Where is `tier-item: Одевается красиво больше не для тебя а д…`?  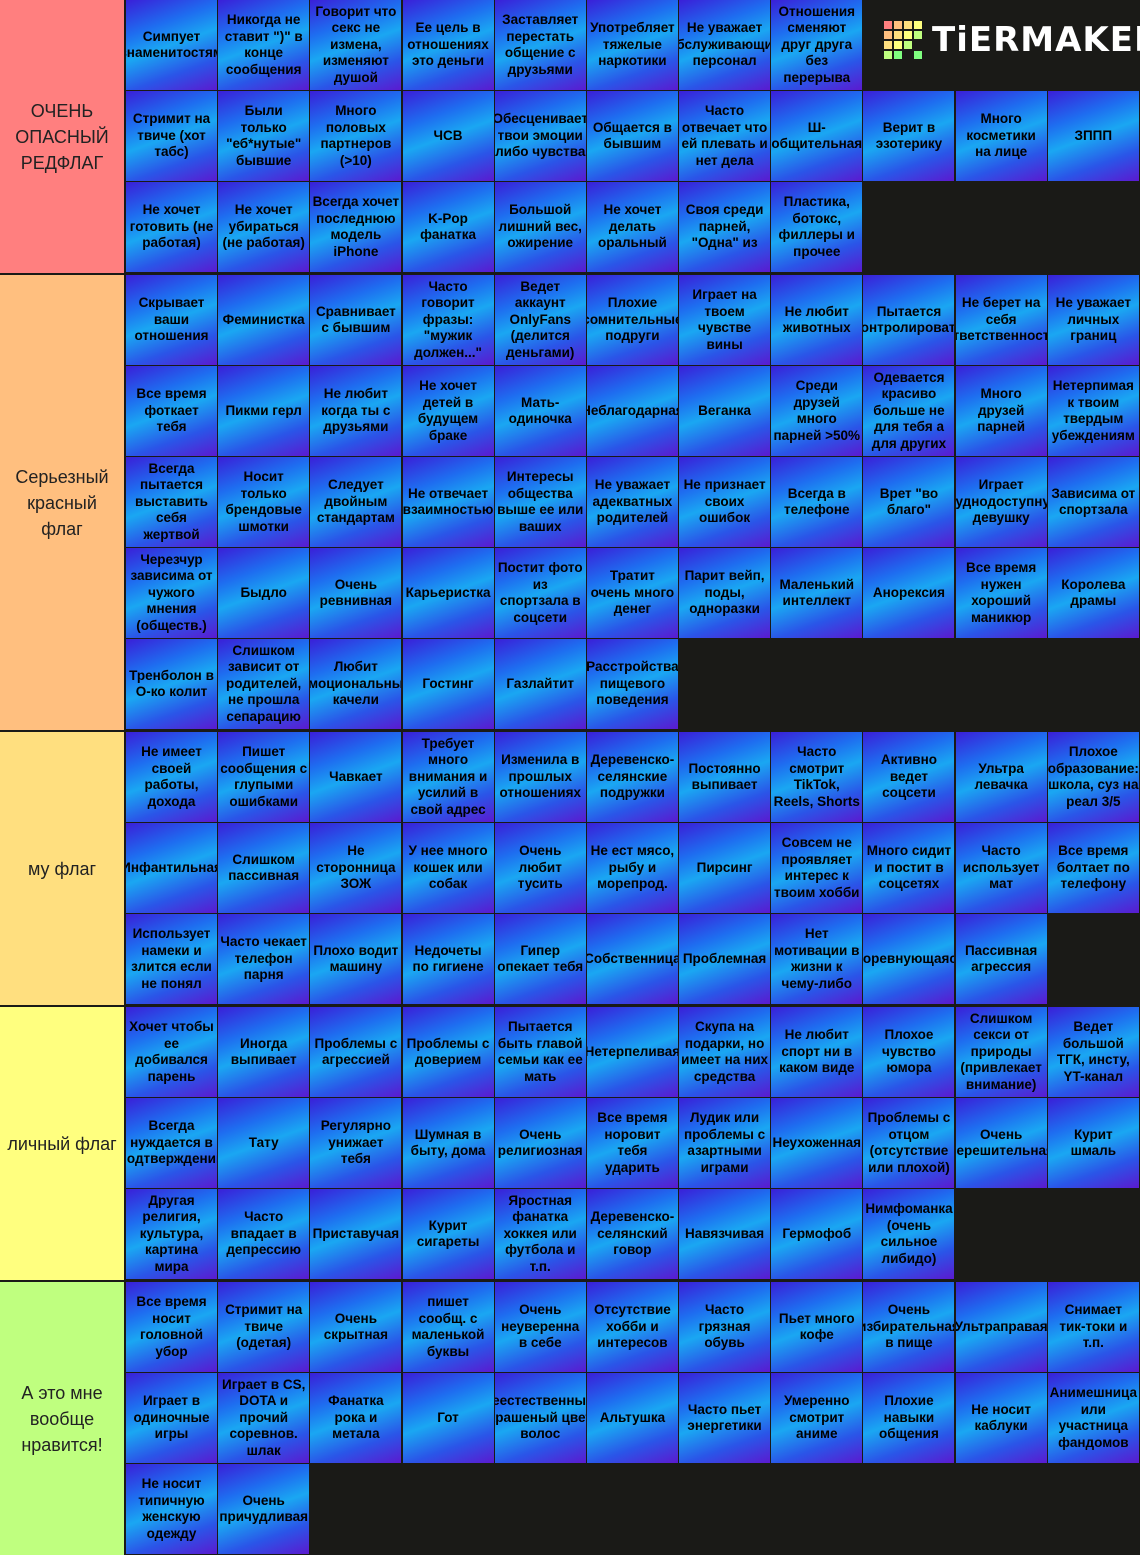
tier-item: Одевается красиво больше не для тебя а д… is located at coordinates (909, 411).